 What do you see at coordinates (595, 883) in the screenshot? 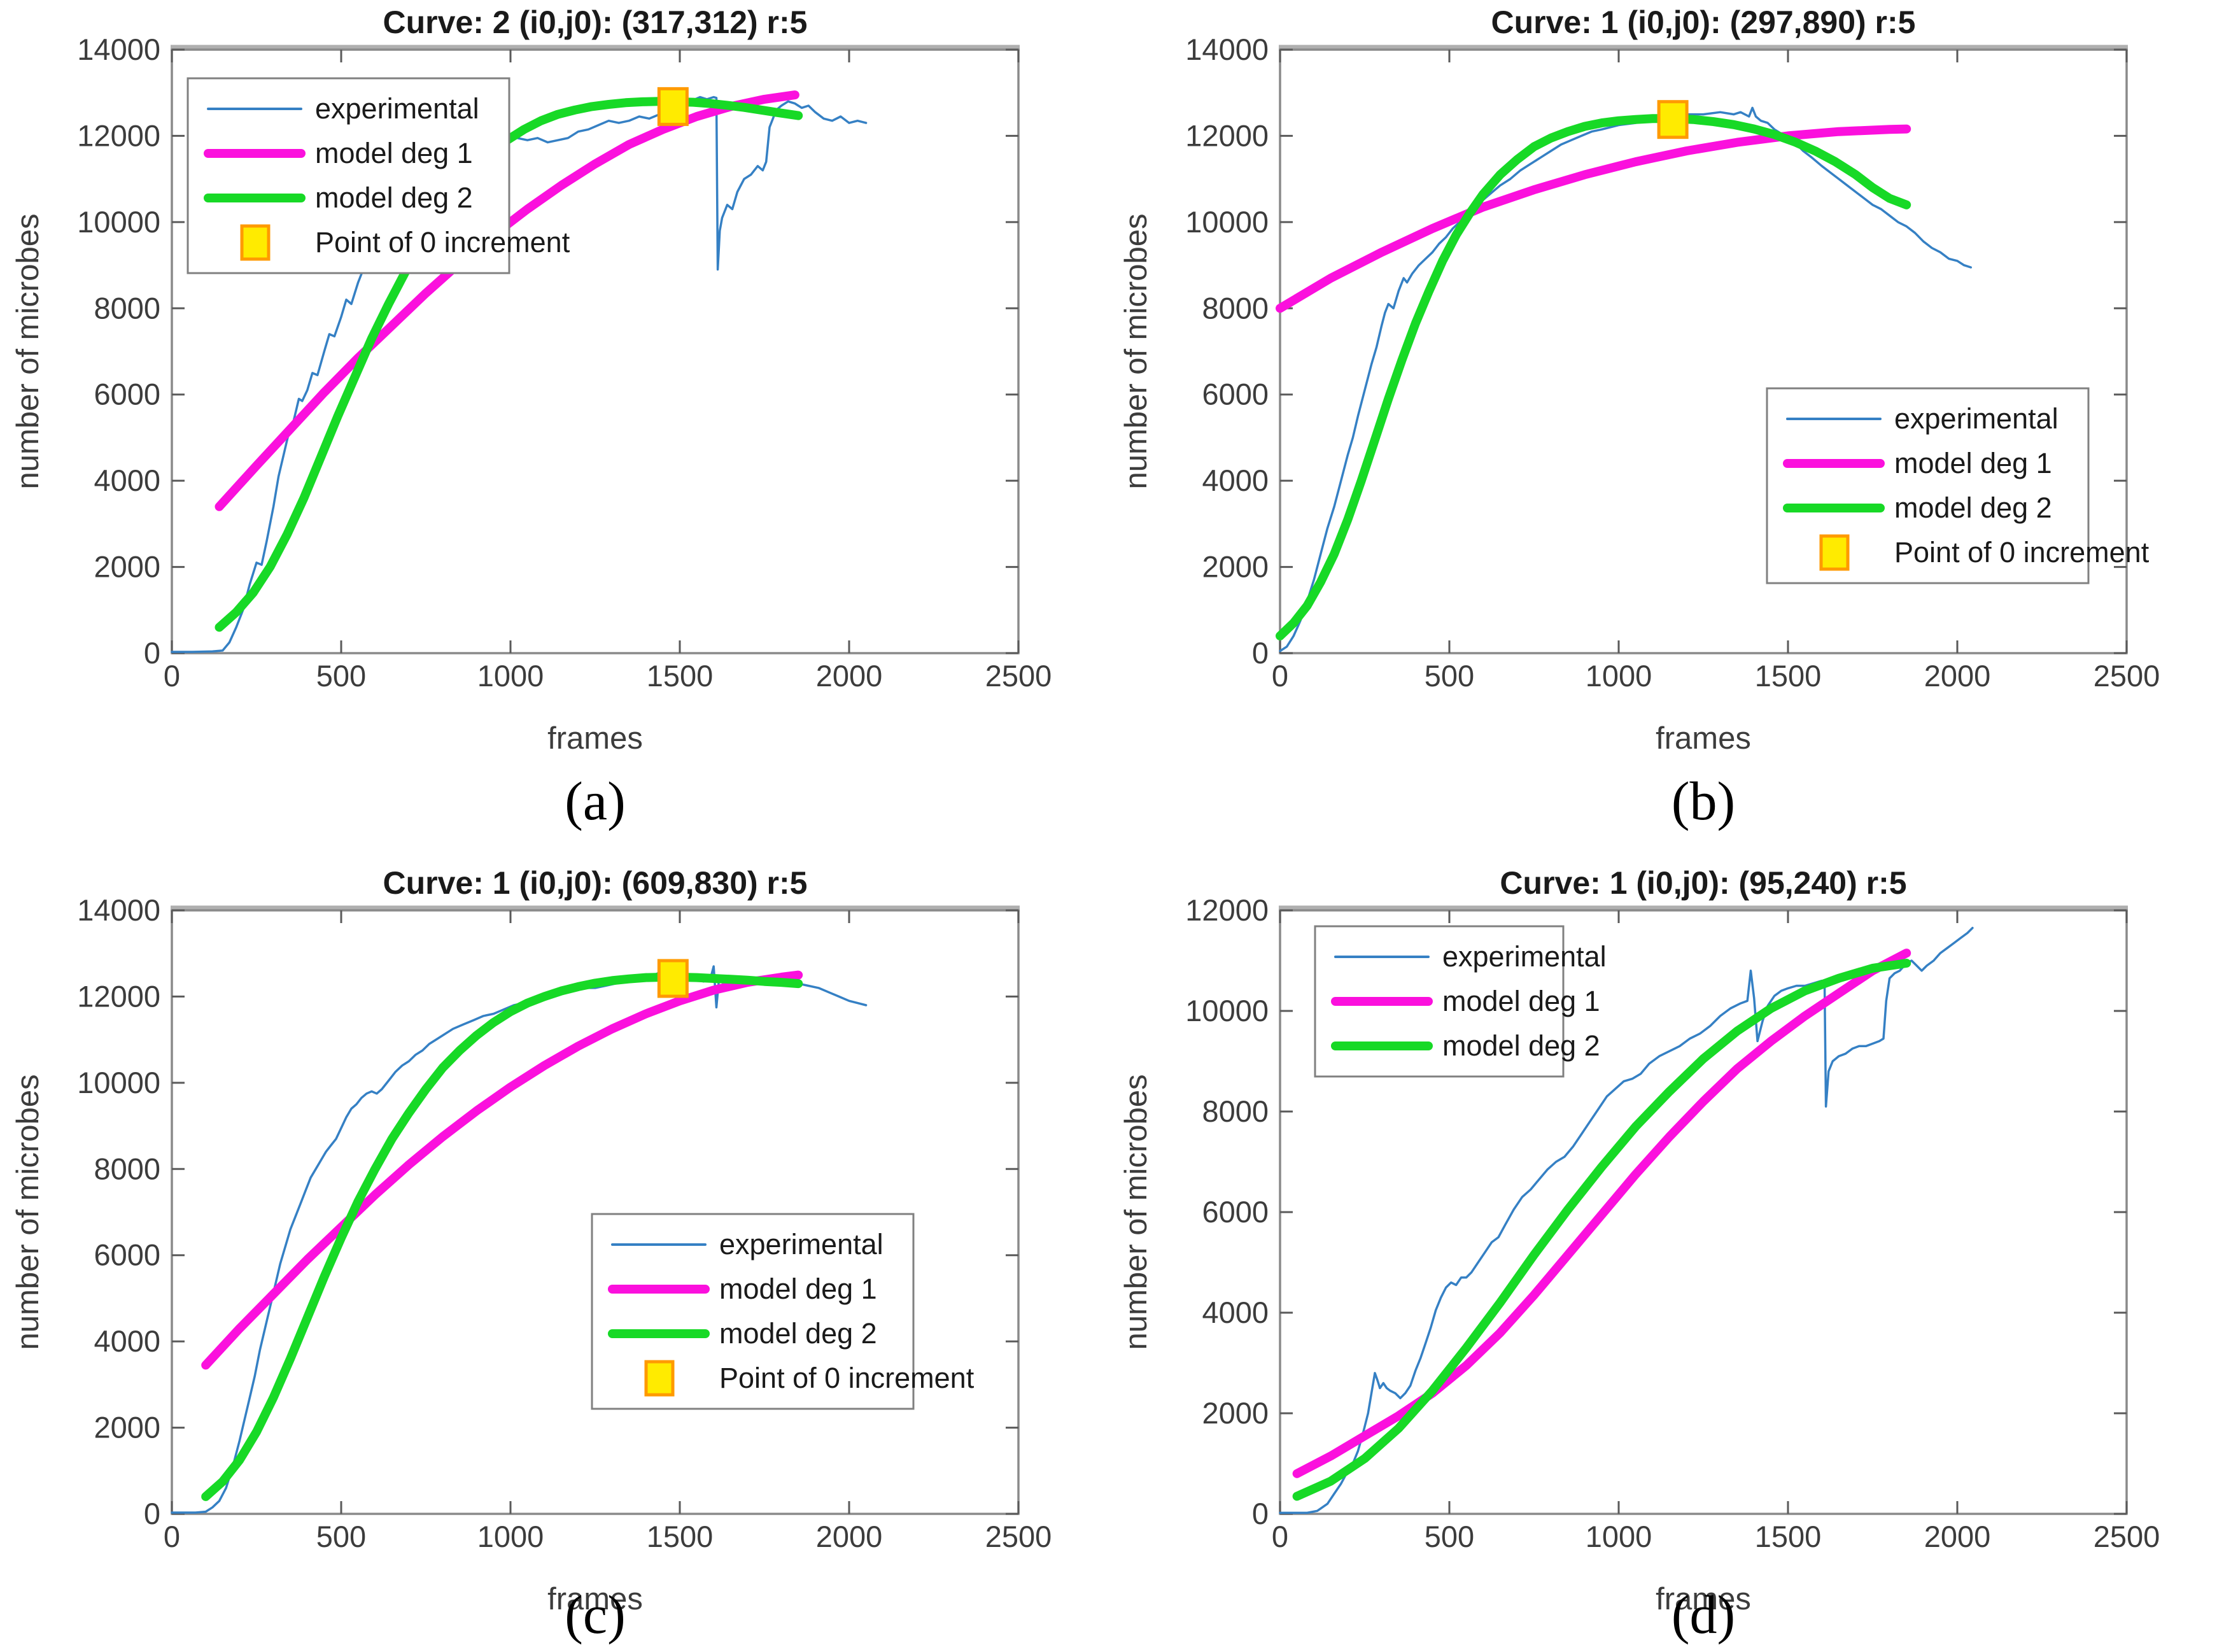
I see `chart-title: Curve: 1 (i0,j0): (609,830) r:5` at bounding box center [595, 883].